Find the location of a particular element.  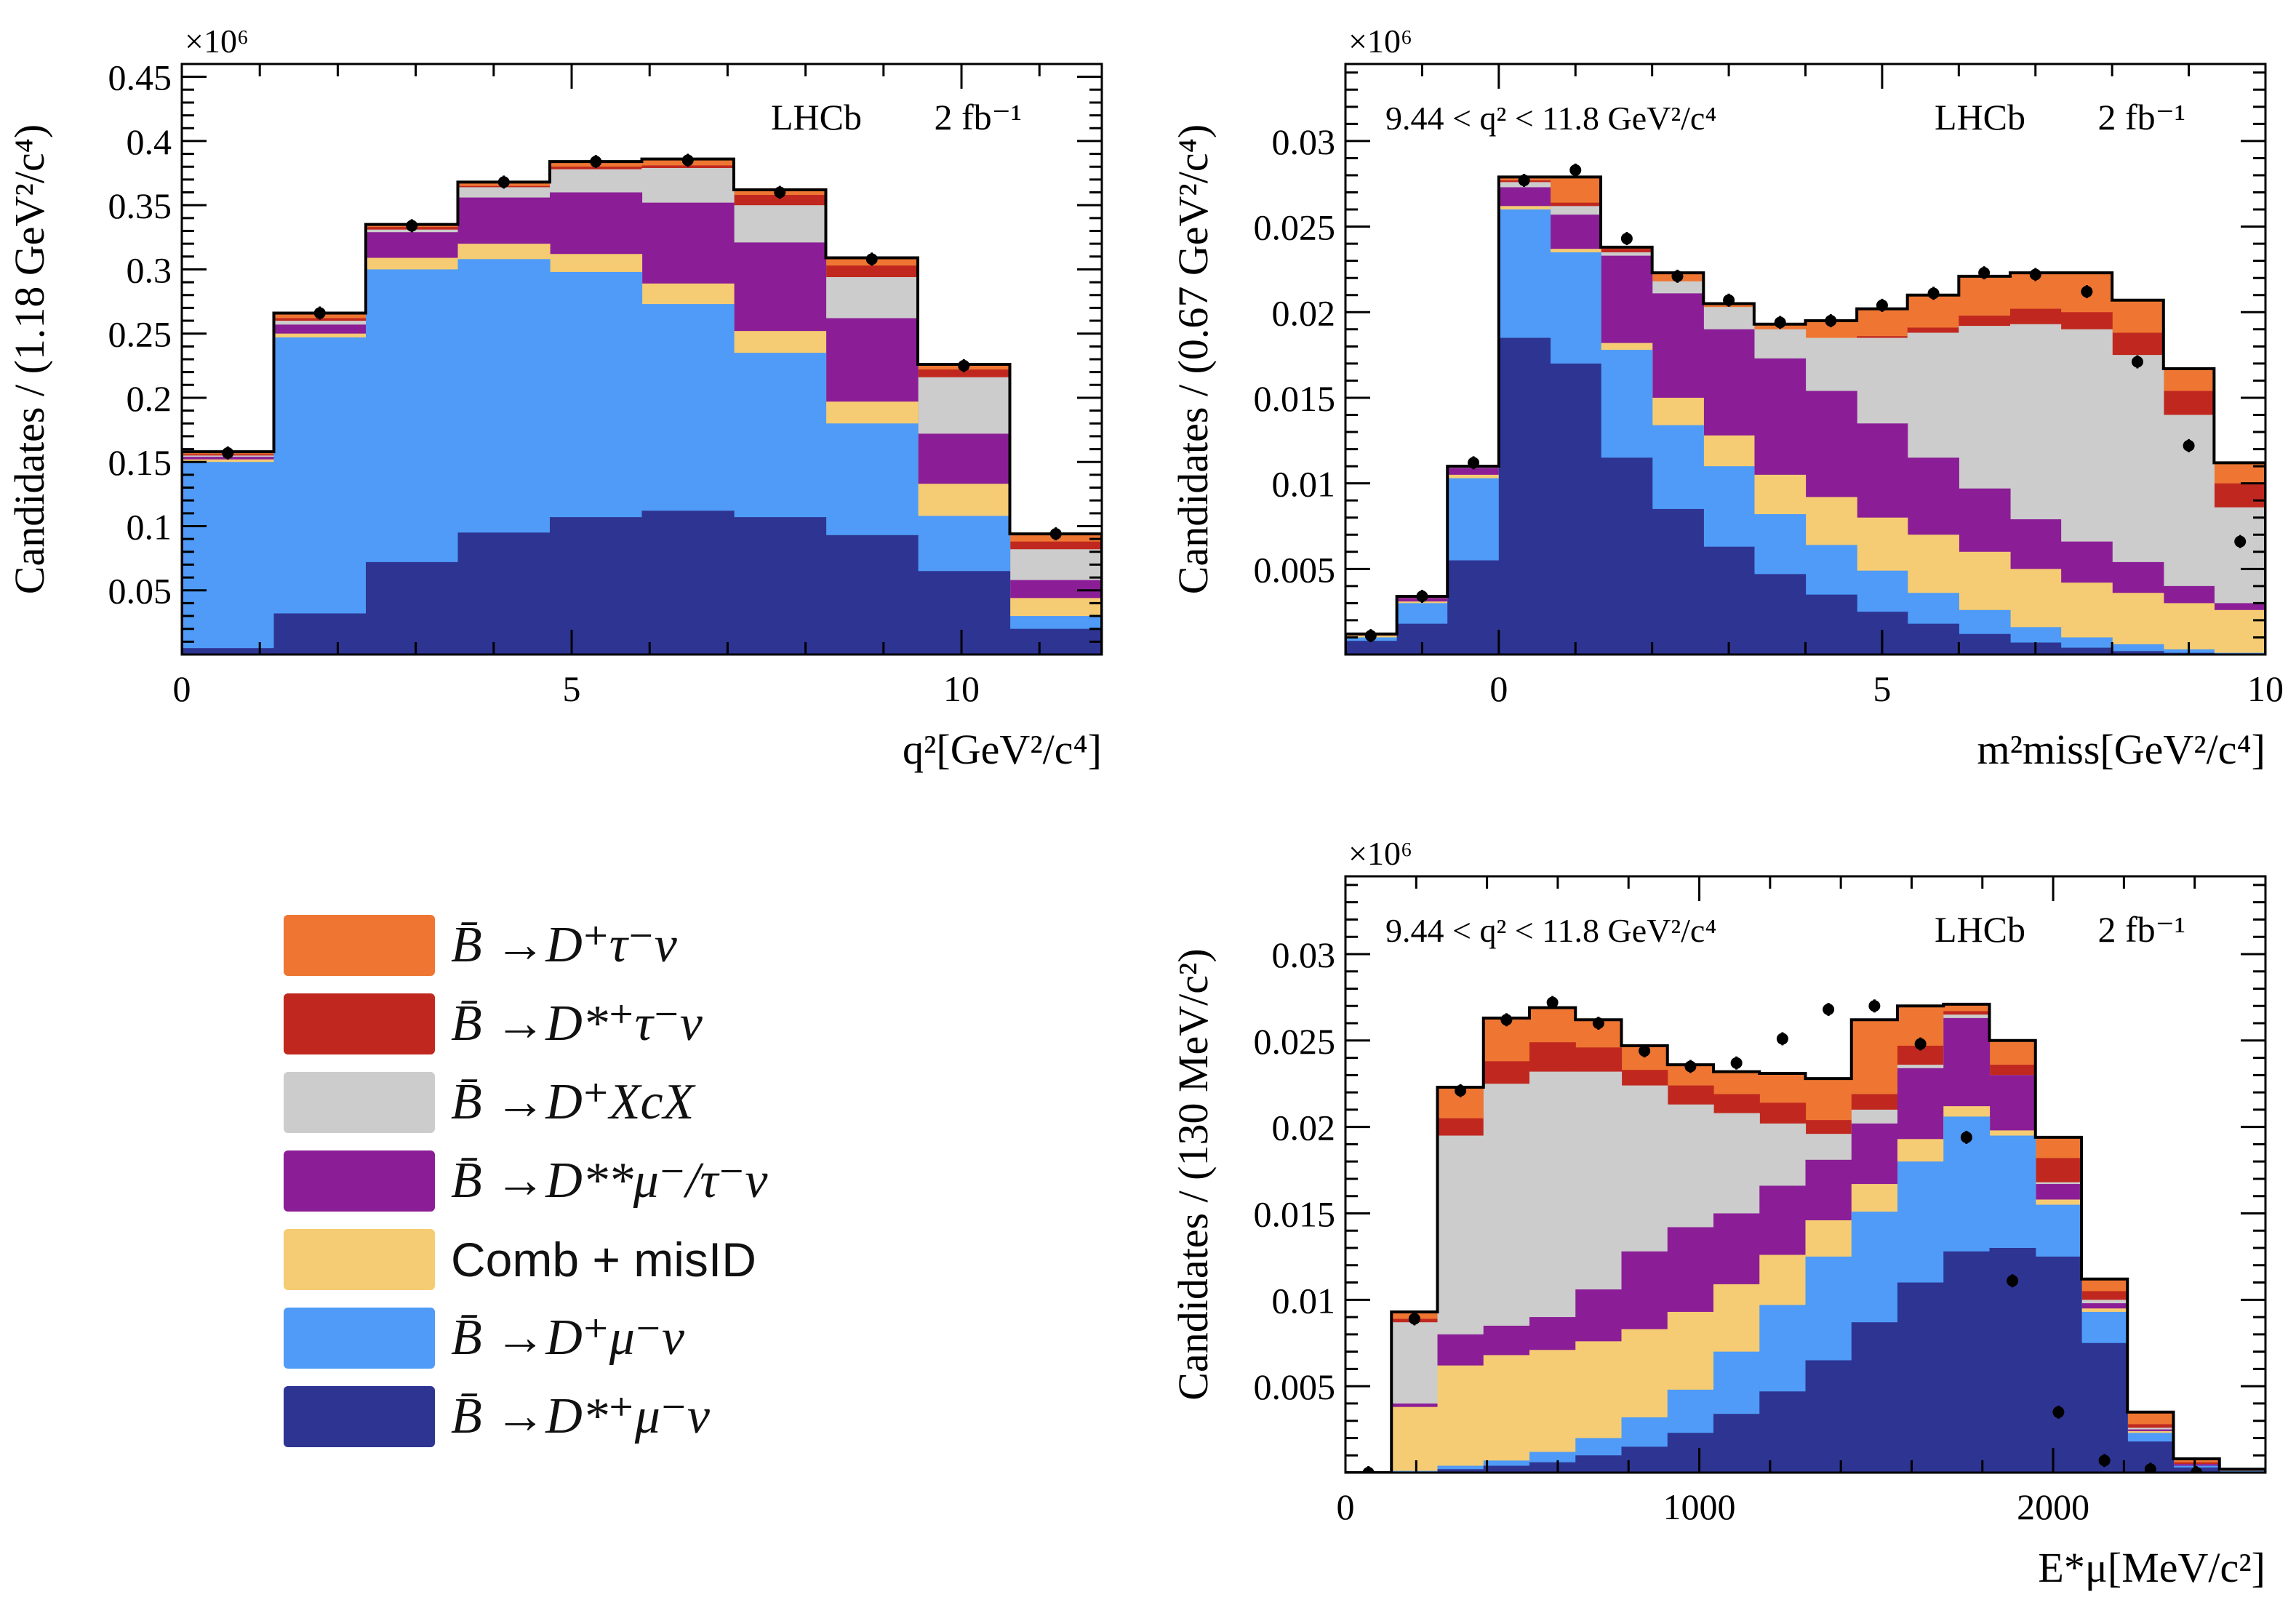

luminosity-label: 2 fb⁻¹ is located at coordinates (2141, 929).